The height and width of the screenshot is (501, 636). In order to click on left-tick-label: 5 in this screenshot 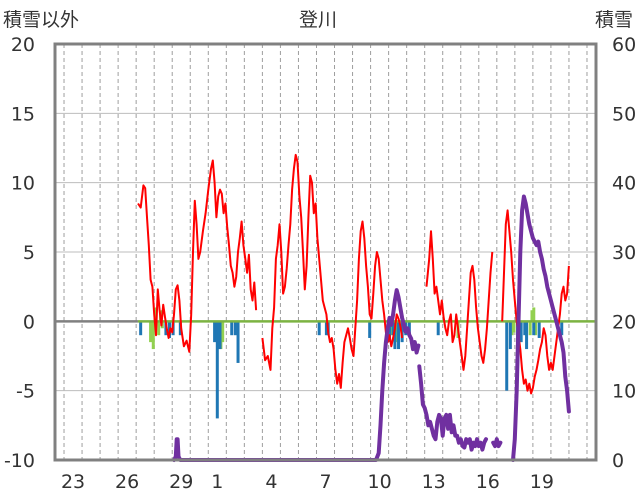, I will do `click(29, 253)`.